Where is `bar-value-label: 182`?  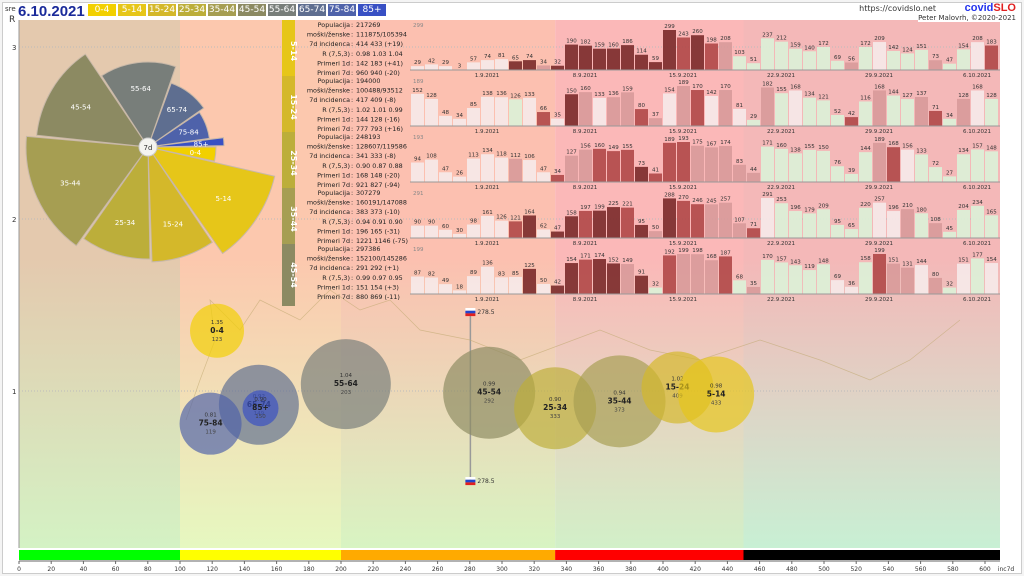
bar-value-label: 182 is located at coordinates (767, 84).